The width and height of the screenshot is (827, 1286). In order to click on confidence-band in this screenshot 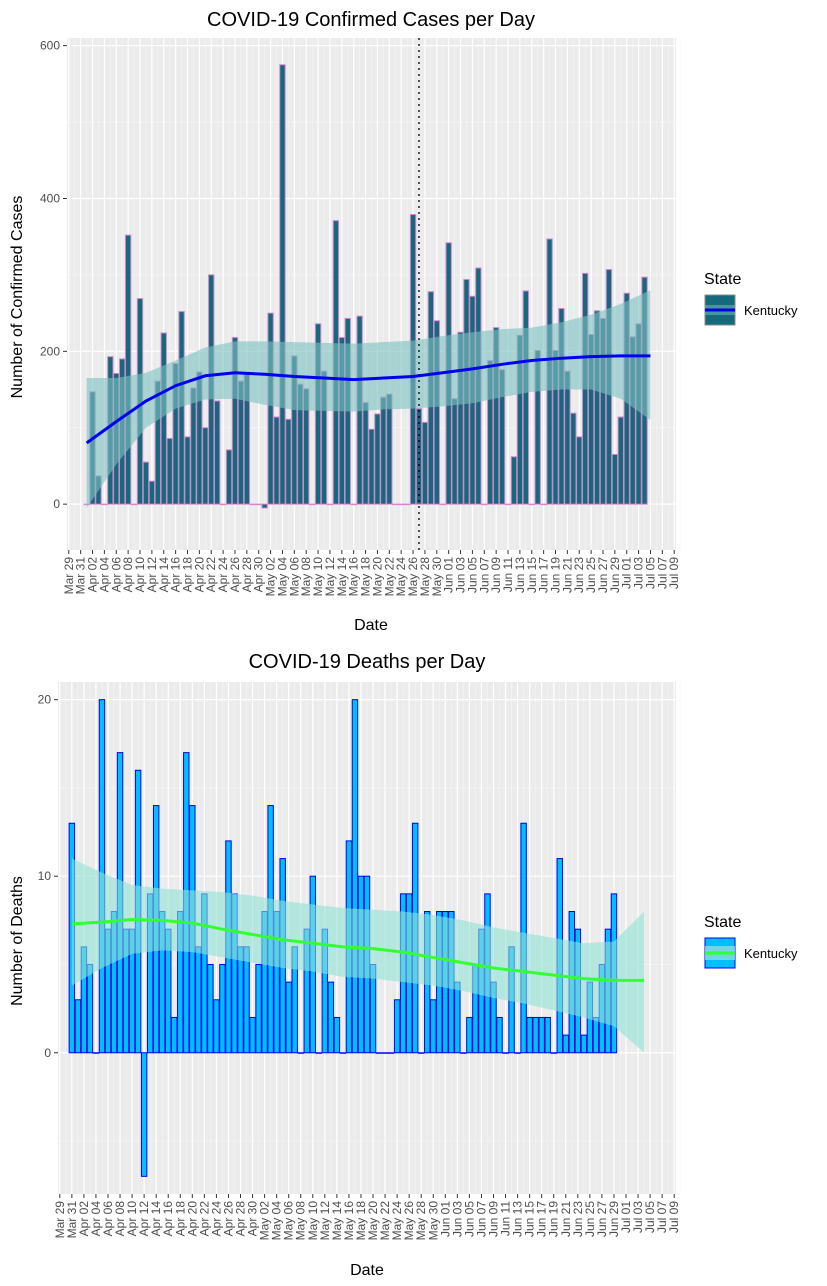, I will do `click(358, 955)`.